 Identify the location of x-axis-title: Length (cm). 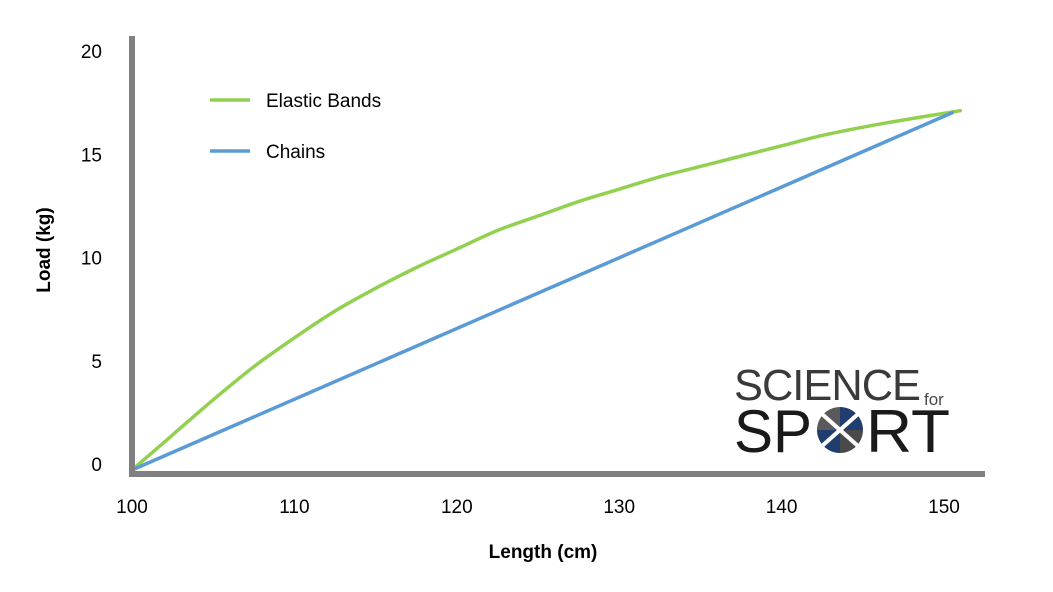
(543, 552).